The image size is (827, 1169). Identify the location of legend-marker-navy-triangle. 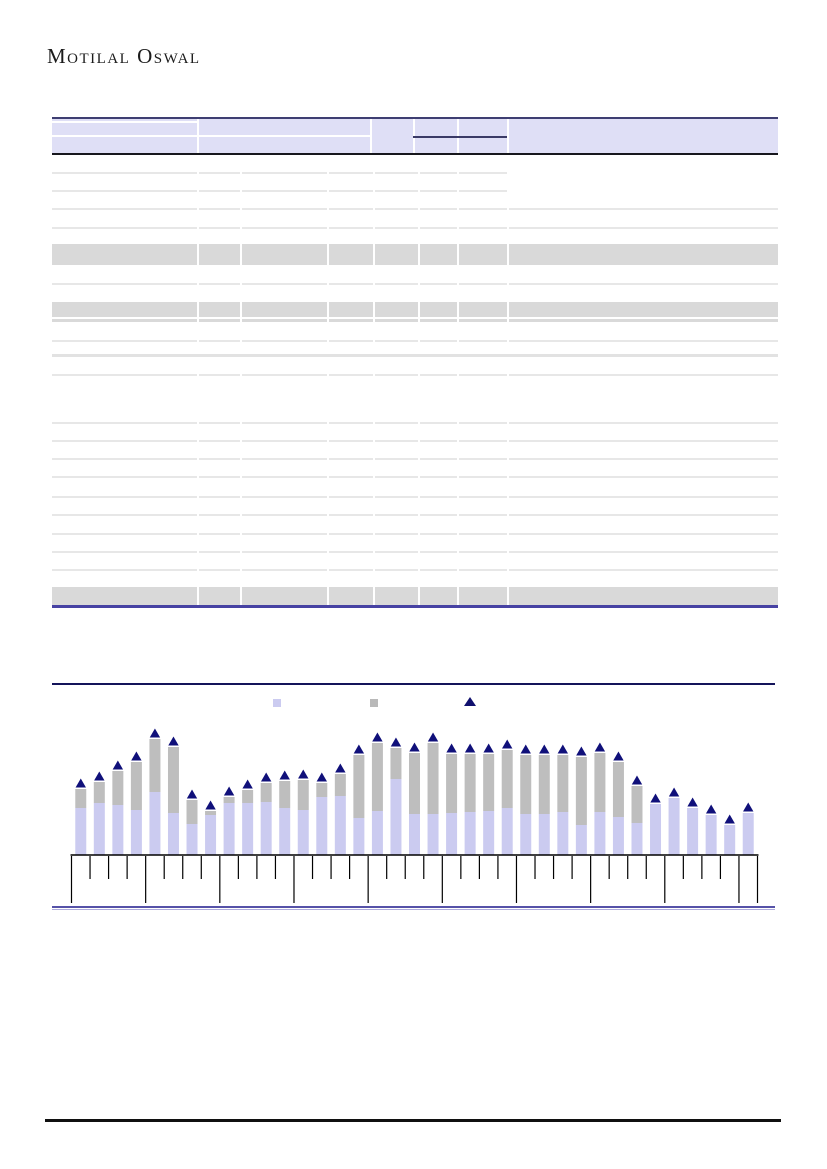
(470, 701).